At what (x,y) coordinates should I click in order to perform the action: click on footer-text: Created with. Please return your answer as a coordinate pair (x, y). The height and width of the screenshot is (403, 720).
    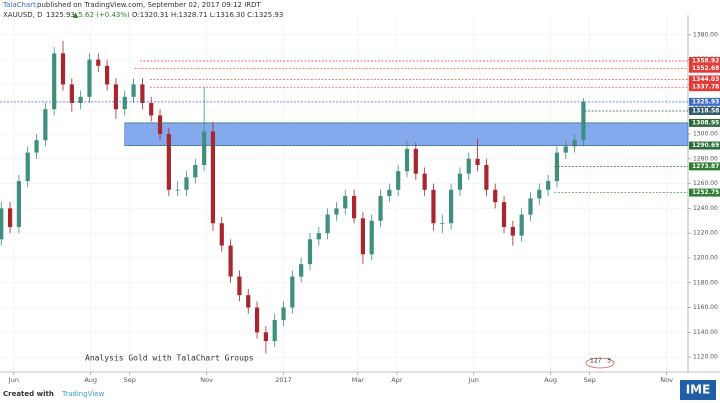
    Looking at the image, I should click on (28, 394).